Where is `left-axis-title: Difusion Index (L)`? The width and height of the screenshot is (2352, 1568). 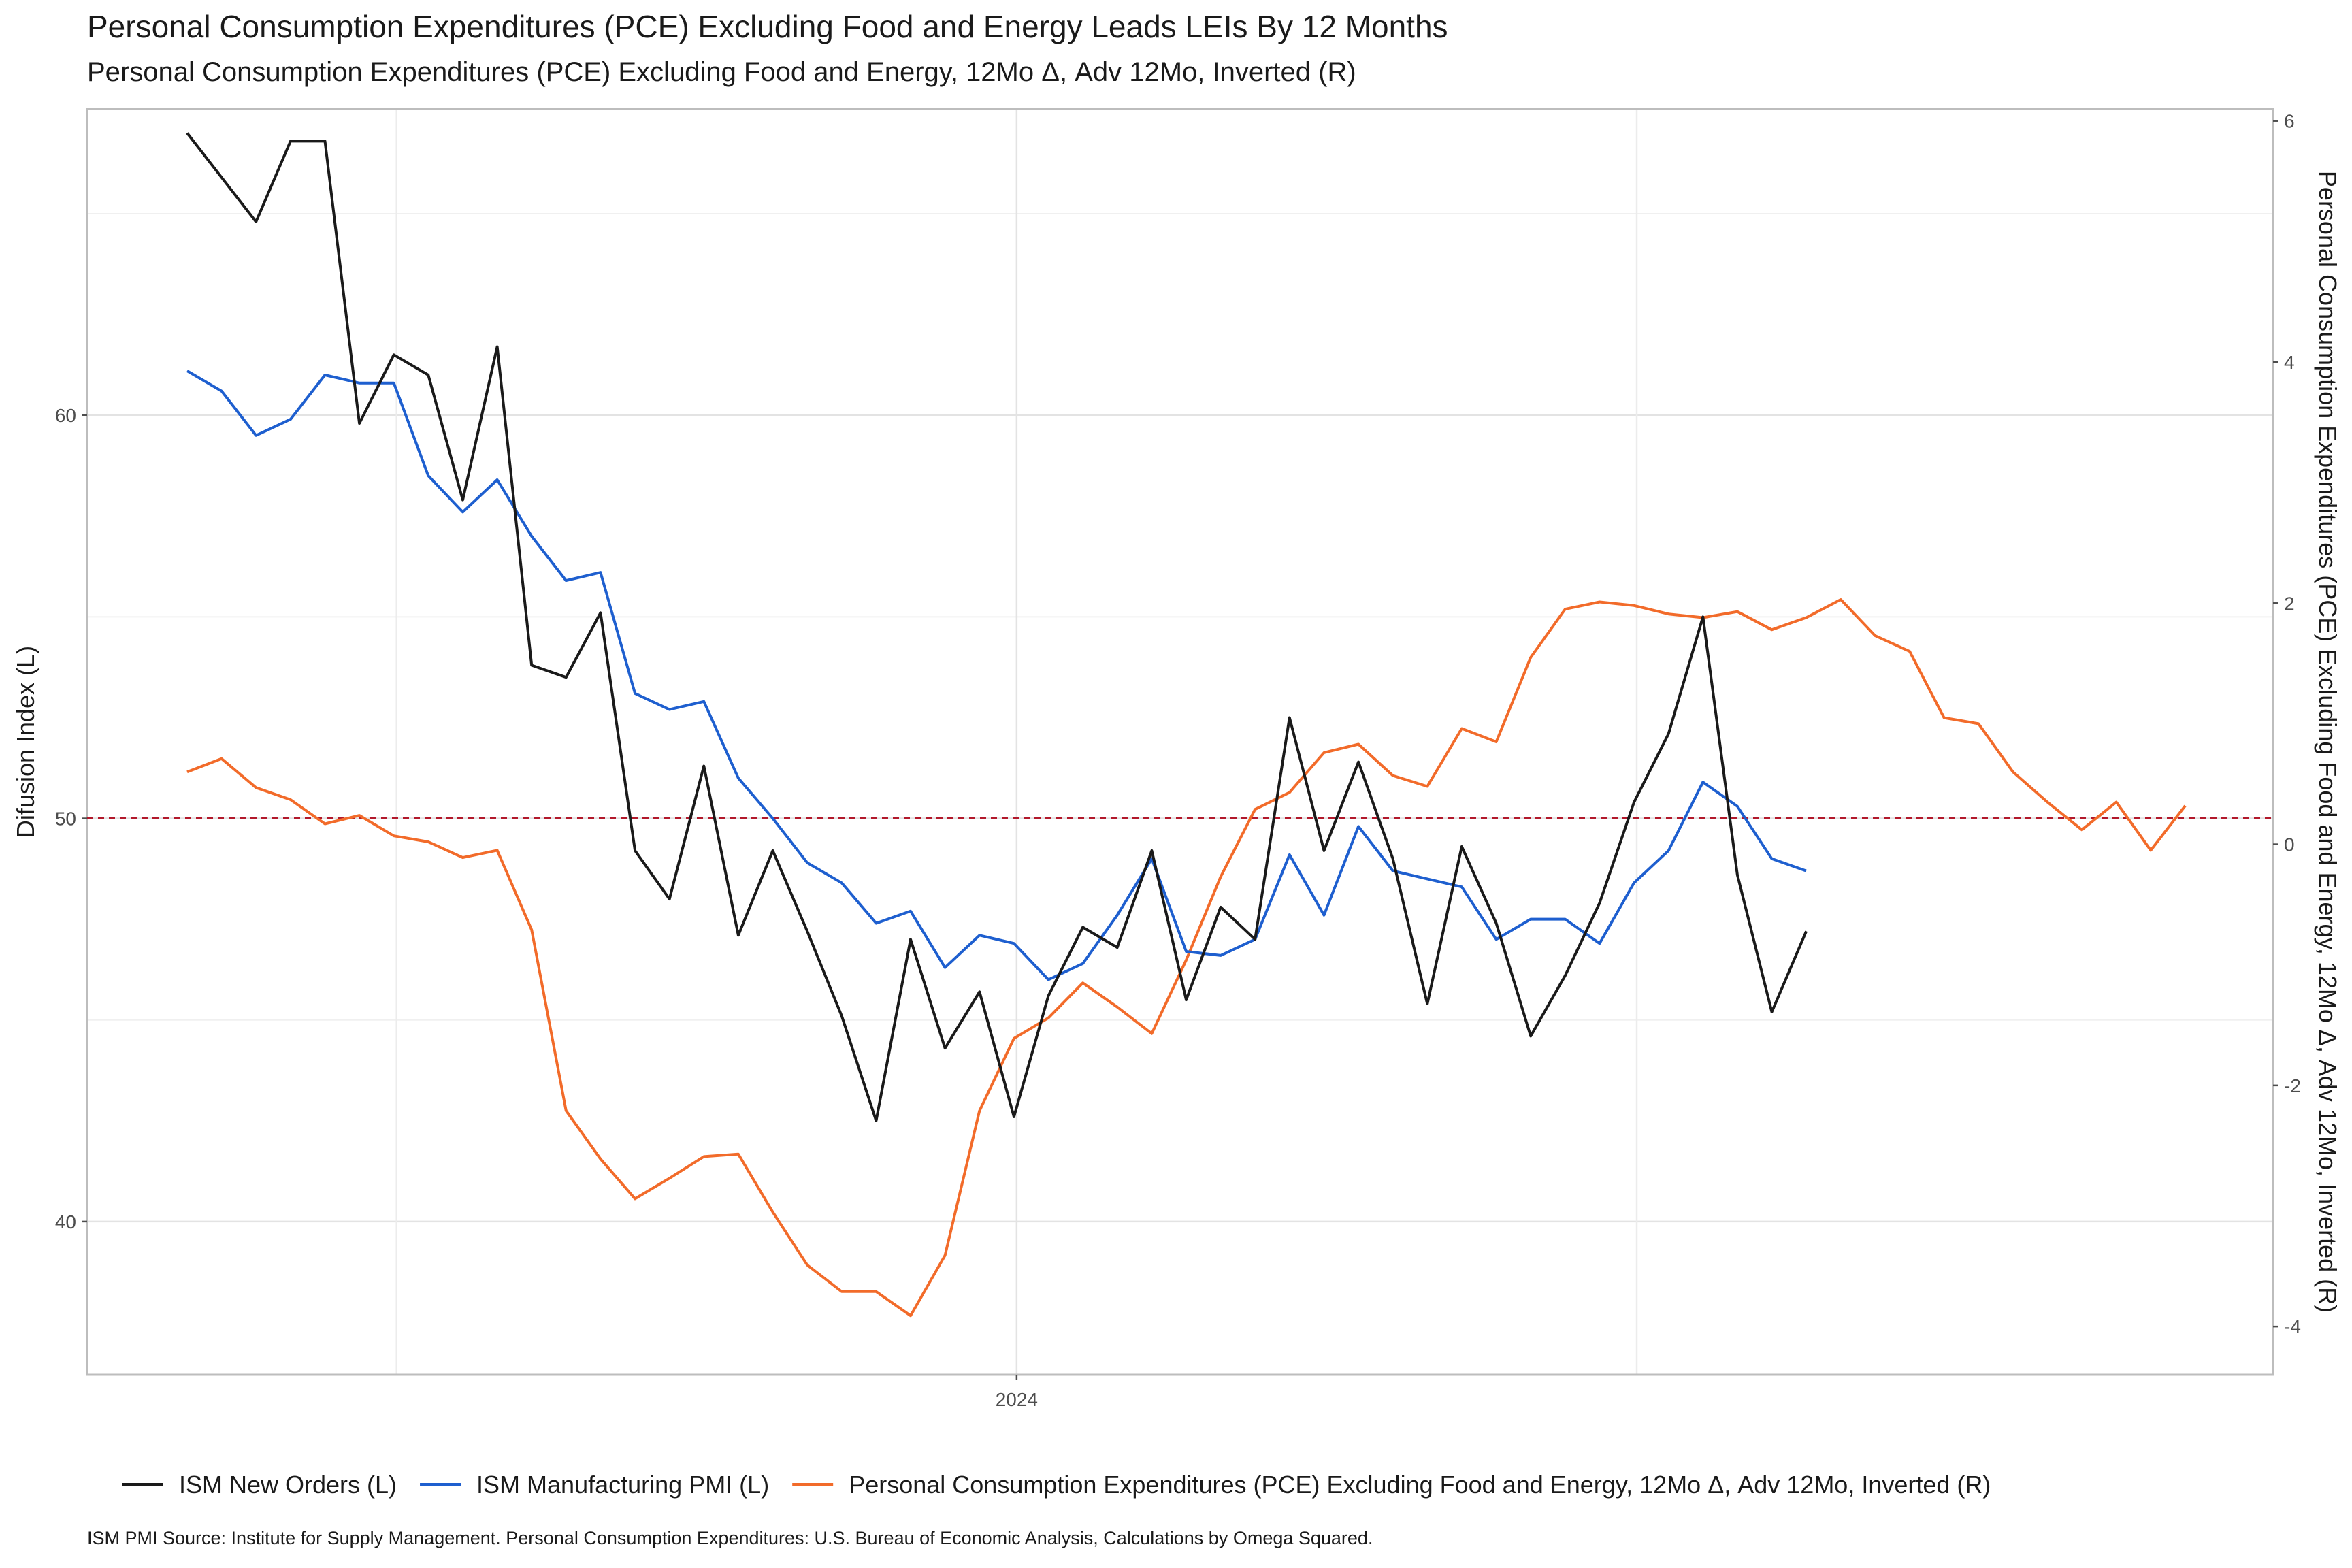
left-axis-title: Difusion Index (L) is located at coordinates (25, 742).